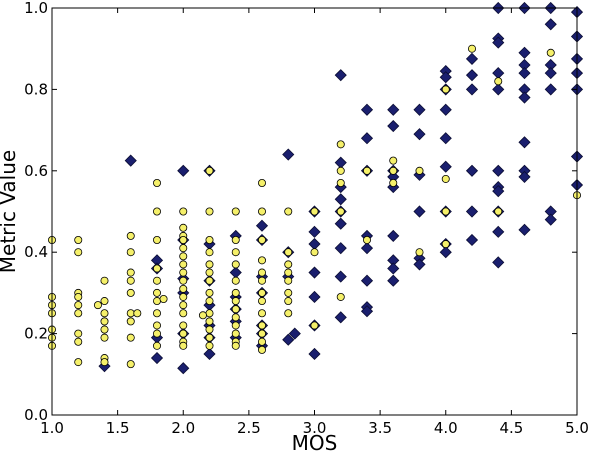  Describe the element at coordinates (577, 428) in the screenshot. I see `x-tick-label: 5.0` at that location.